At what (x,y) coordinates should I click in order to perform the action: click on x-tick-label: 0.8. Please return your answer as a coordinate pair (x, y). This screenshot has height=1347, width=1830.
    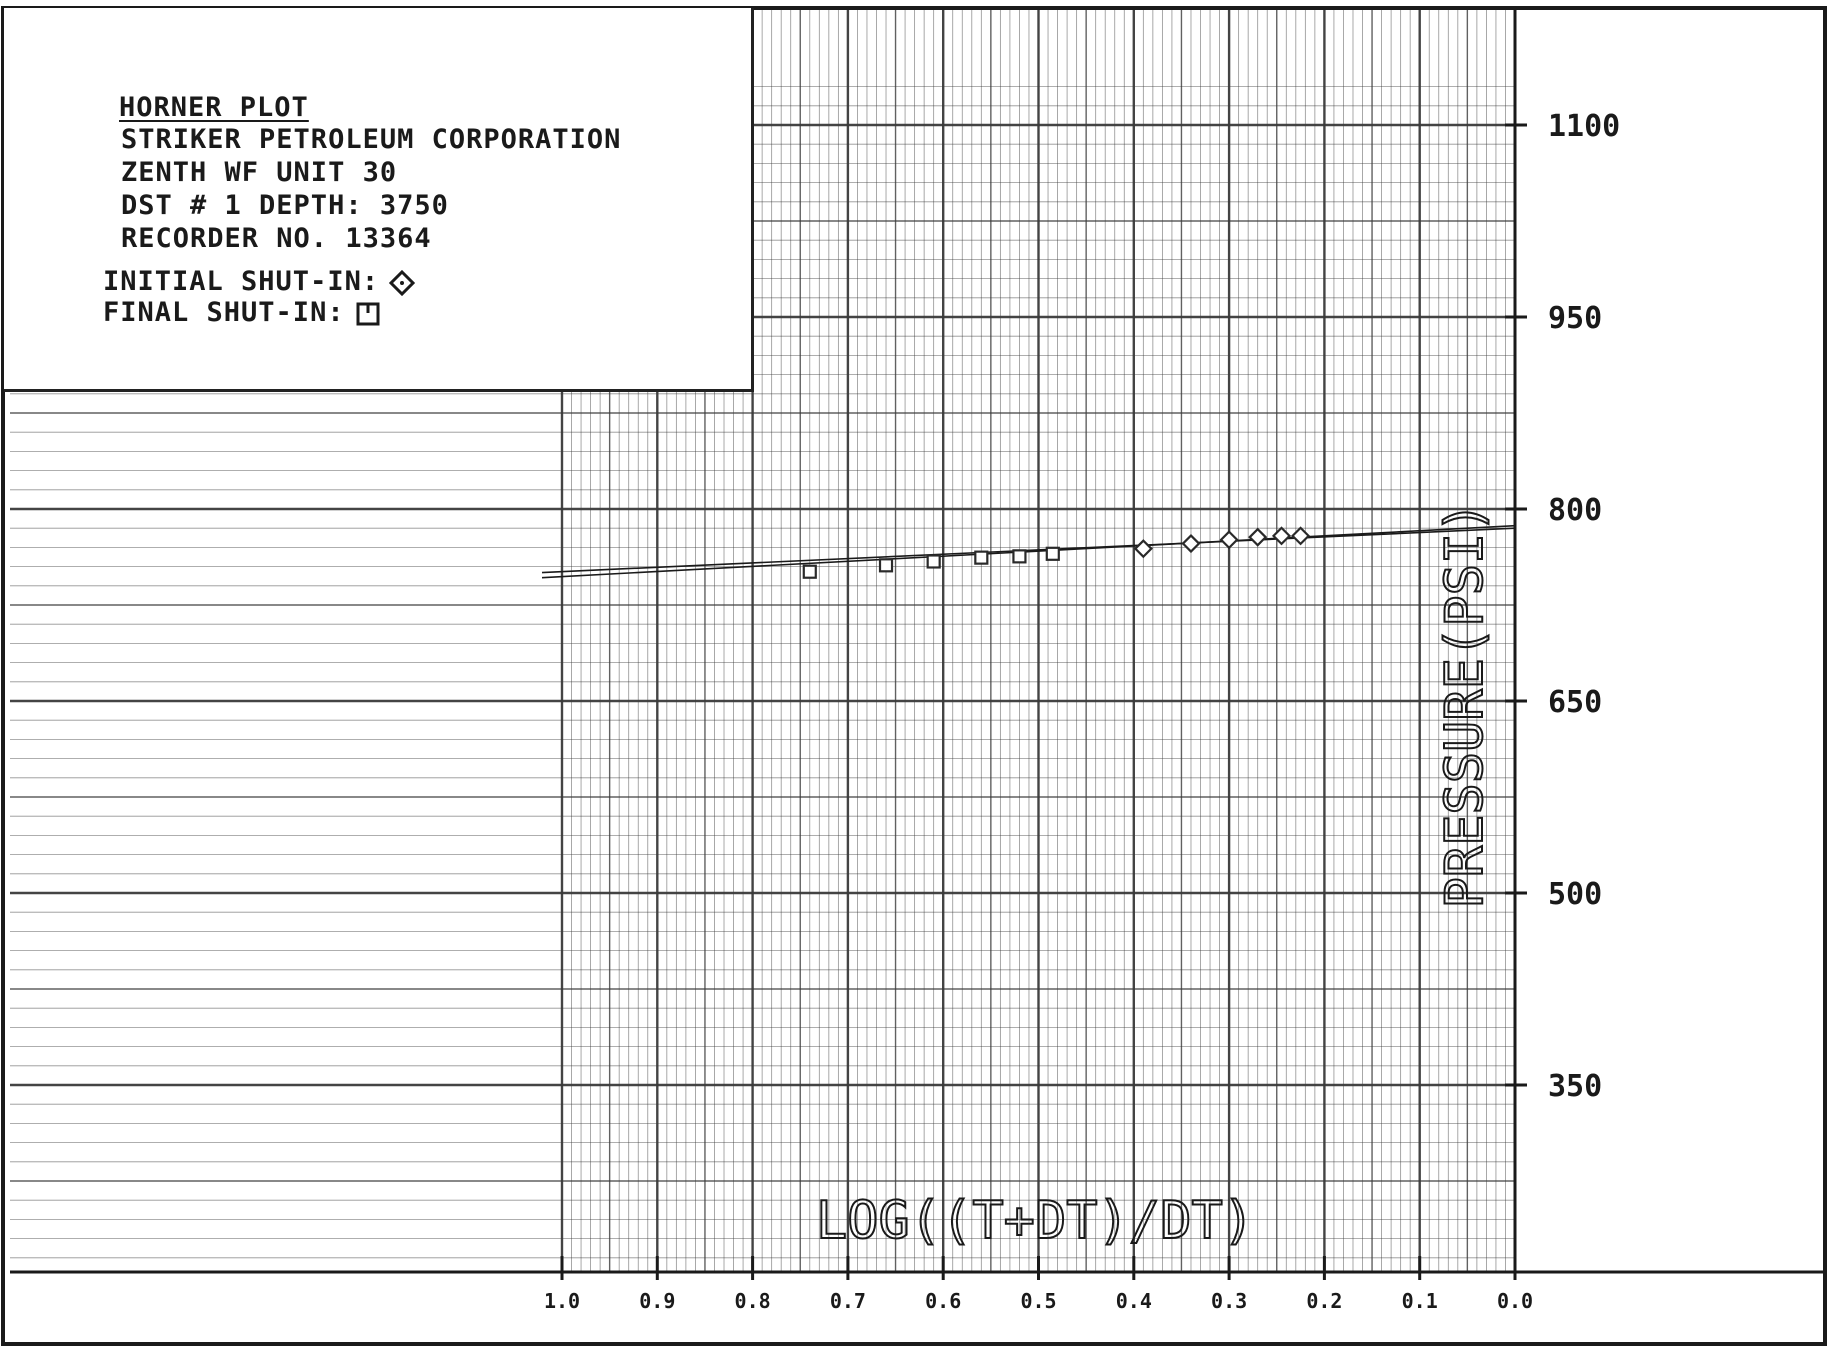
    Looking at the image, I should click on (753, 1301).